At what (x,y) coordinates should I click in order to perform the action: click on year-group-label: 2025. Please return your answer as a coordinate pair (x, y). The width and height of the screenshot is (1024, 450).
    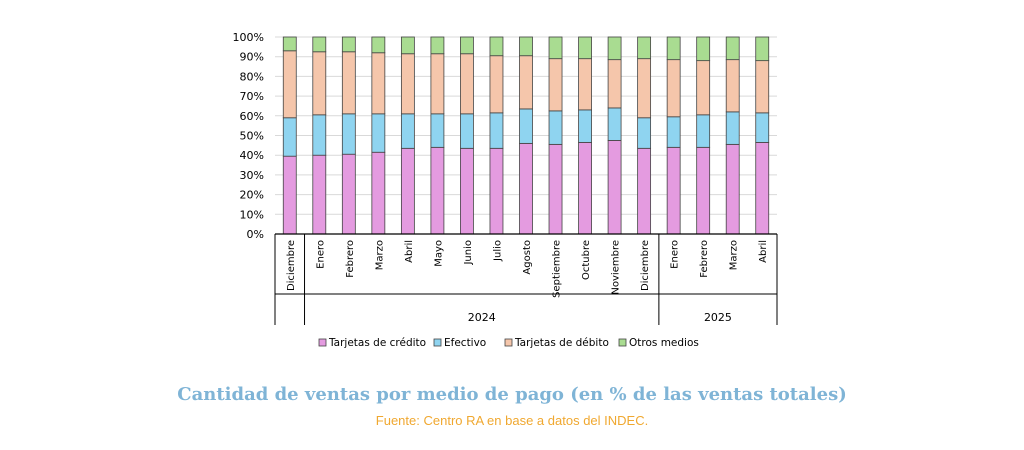
    Looking at the image, I should click on (718, 317).